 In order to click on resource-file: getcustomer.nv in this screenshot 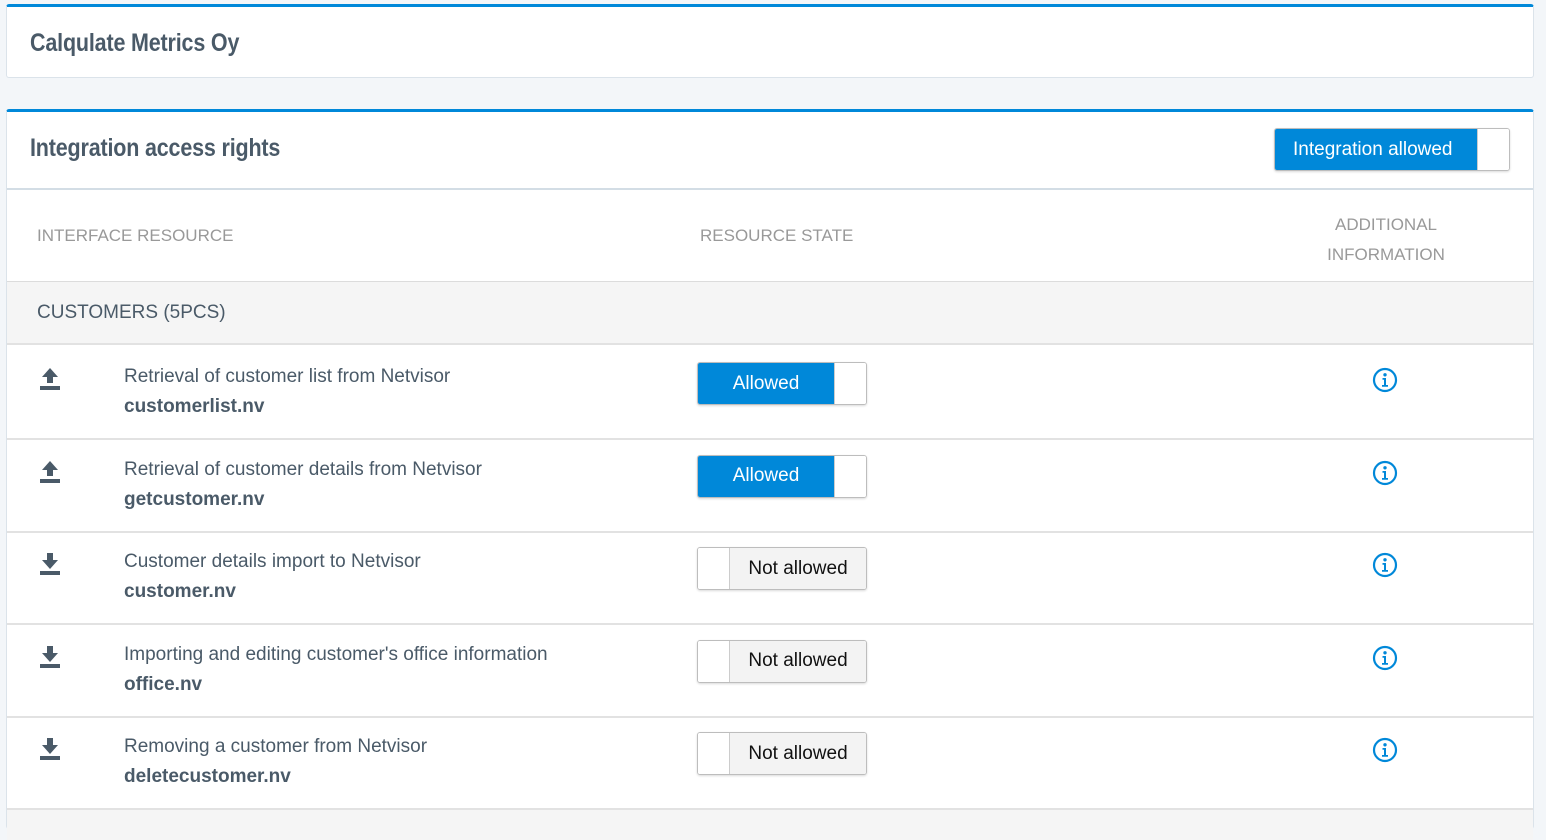, I will do `click(194, 499)`.